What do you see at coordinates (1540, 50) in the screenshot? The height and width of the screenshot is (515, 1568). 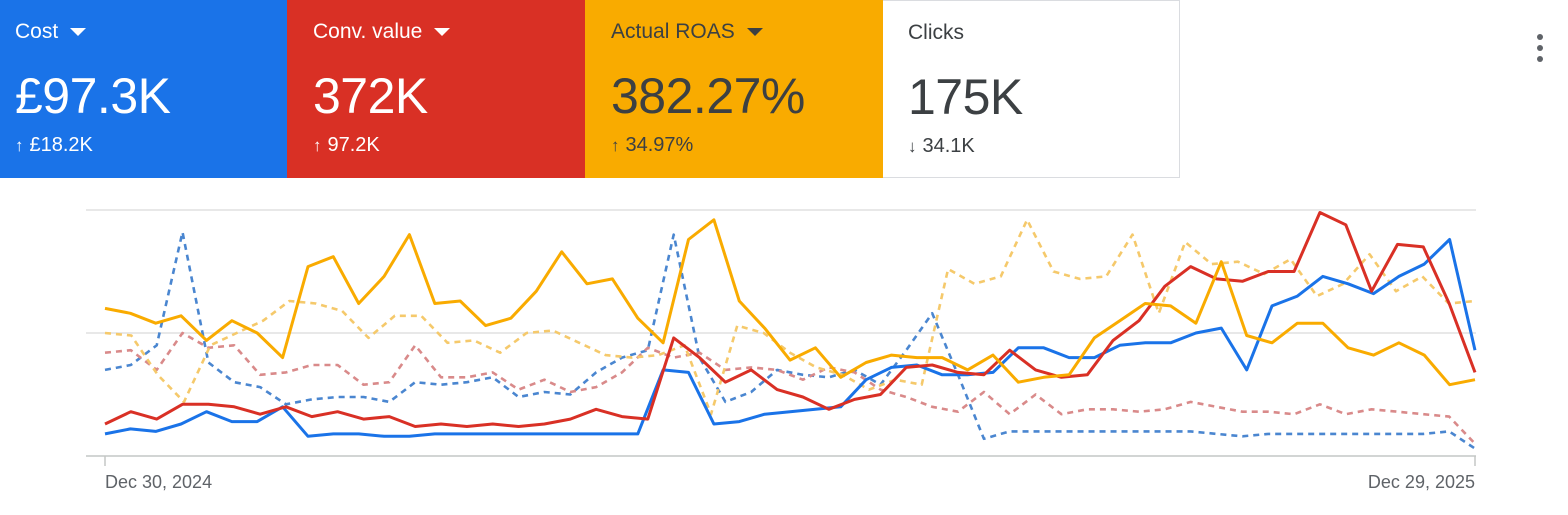 I see `more-vert-icon` at bounding box center [1540, 50].